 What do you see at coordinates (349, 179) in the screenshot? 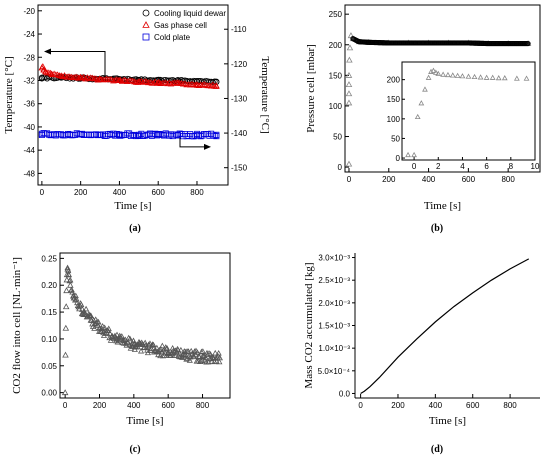
I see `chart-b-xtick-label-0: 0` at bounding box center [349, 179].